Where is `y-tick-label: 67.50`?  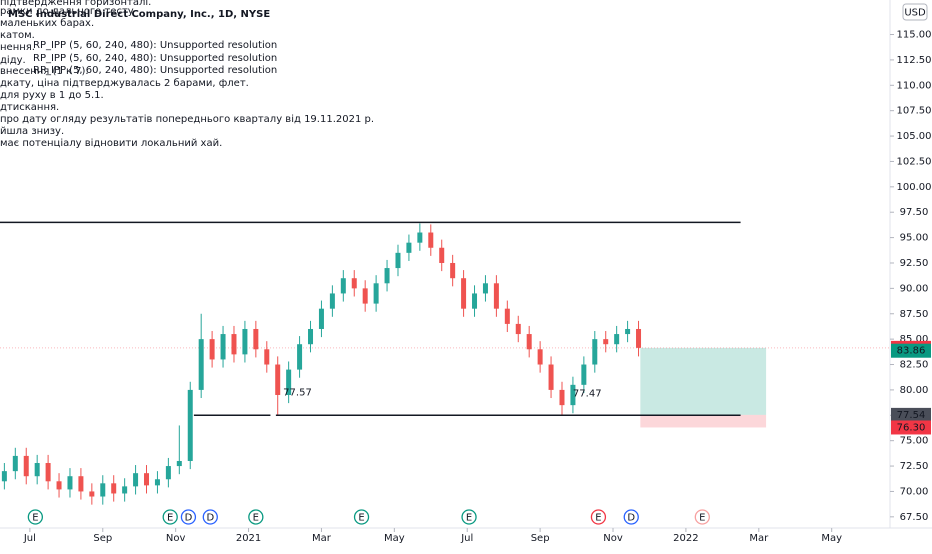
y-tick-label: 67.50 is located at coordinates (914, 517).